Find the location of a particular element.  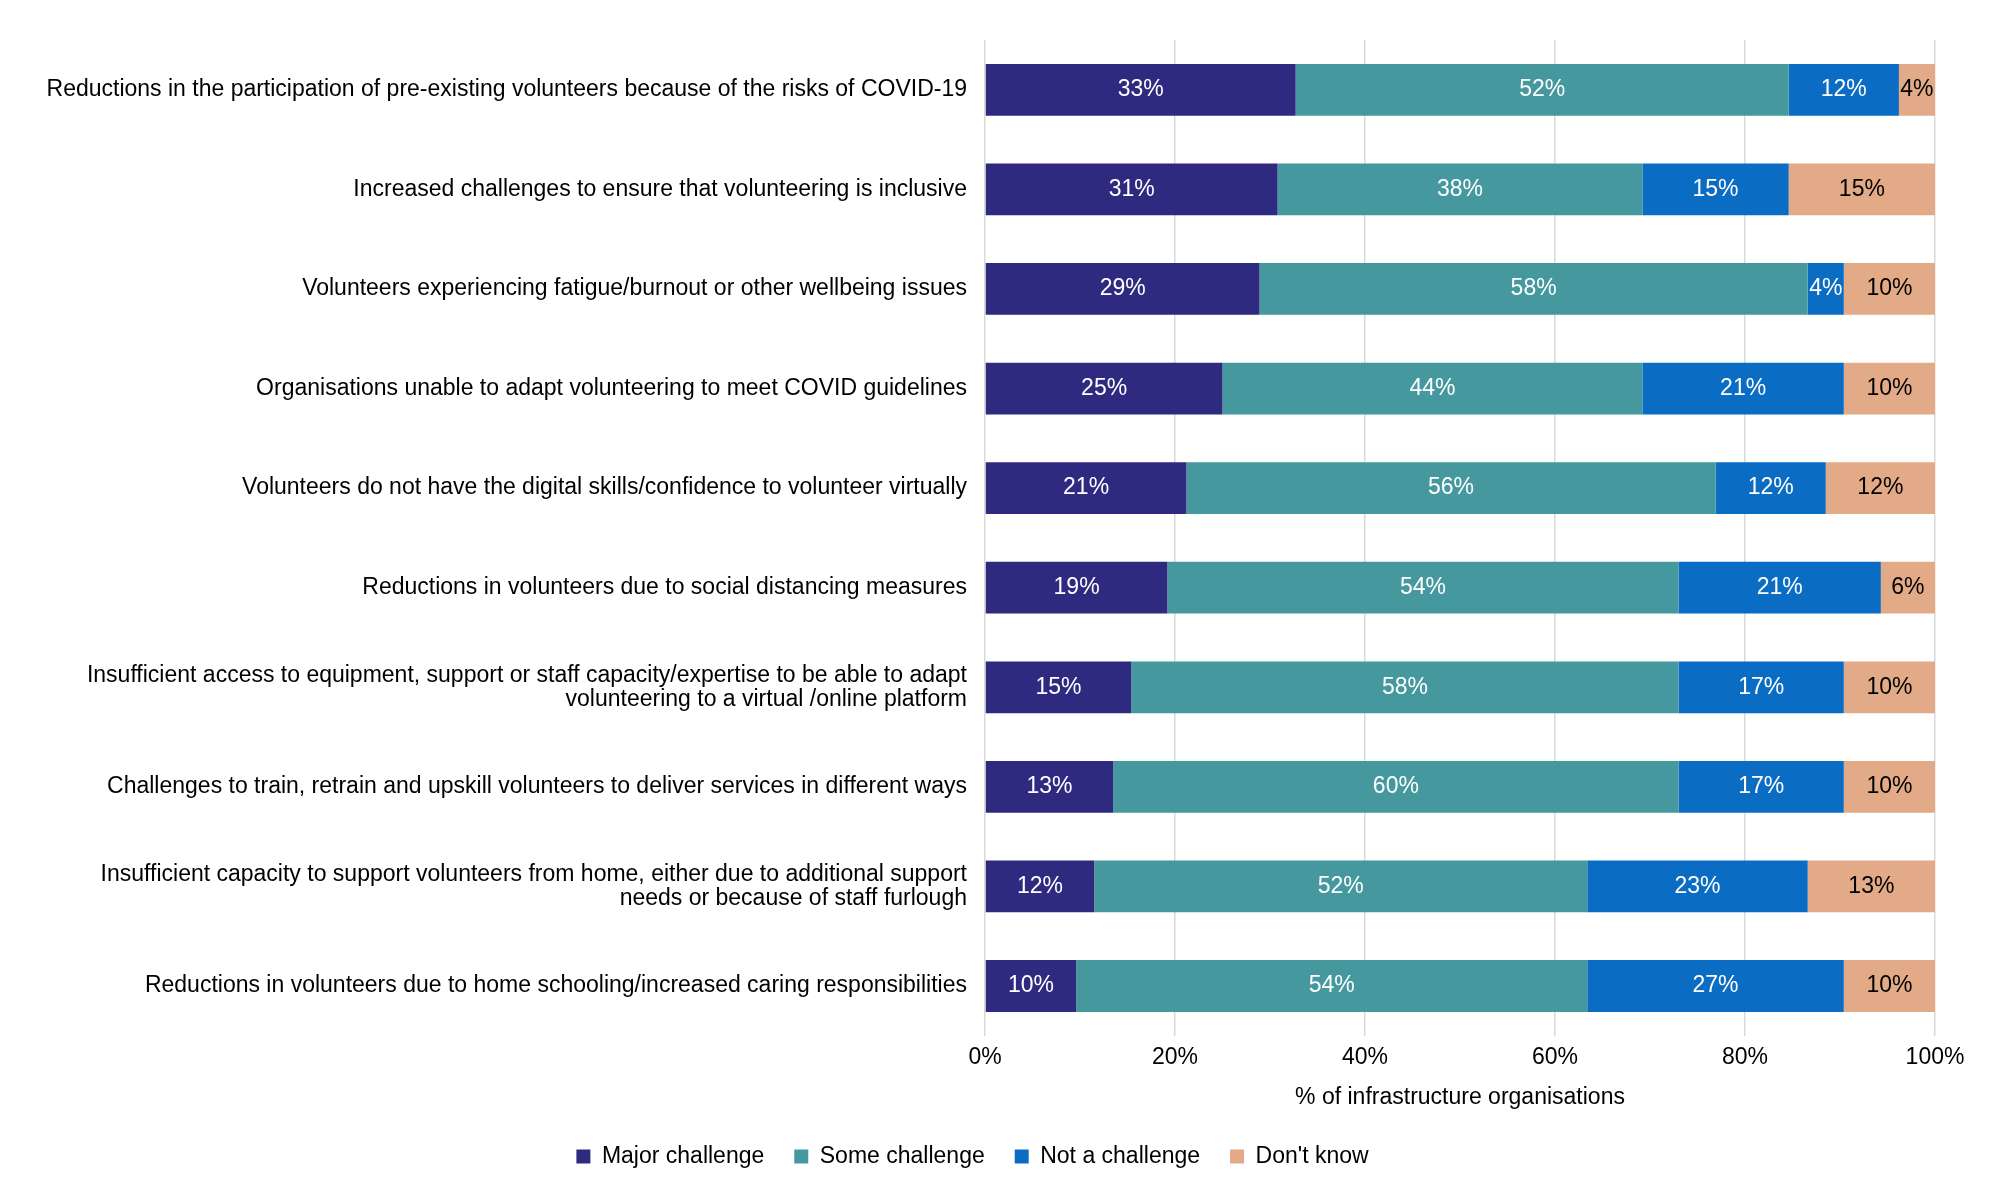

data-label: 33% is located at coordinates (1140, 88).